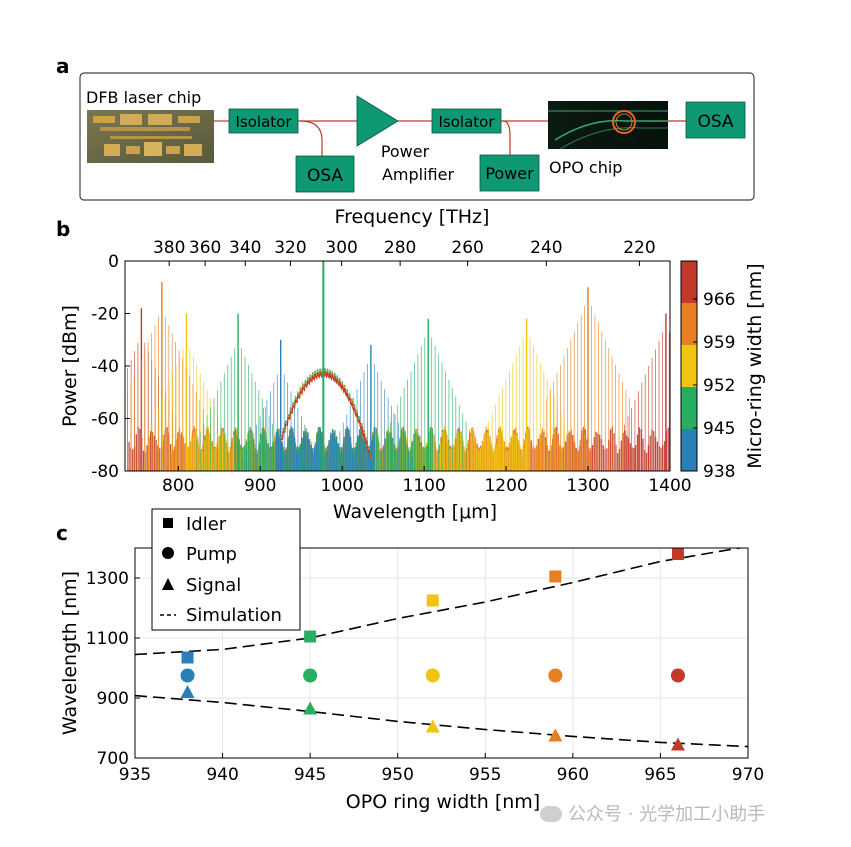 The width and height of the screenshot is (851, 847). I want to click on osa-1-block: OSA, so click(325, 174).